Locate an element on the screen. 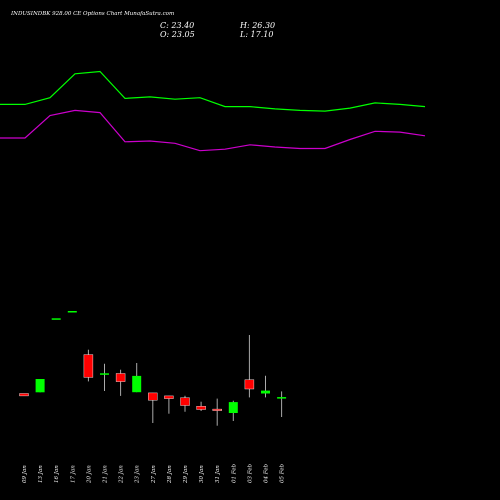  date-tick-label: 29 Jan is located at coordinates (186, 474).